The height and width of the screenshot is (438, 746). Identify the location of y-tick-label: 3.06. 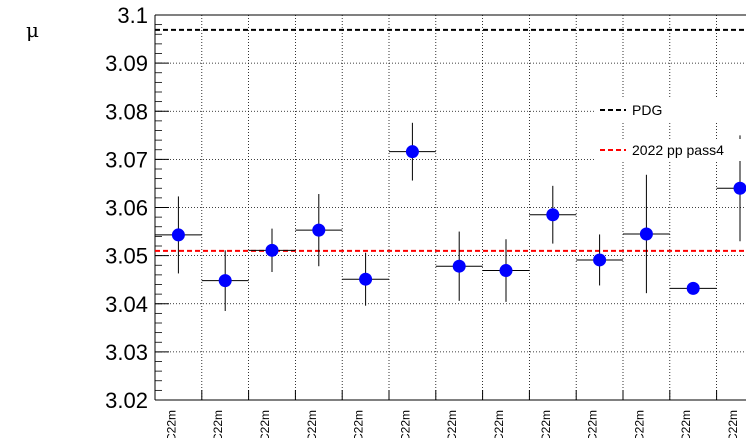
(126, 208).